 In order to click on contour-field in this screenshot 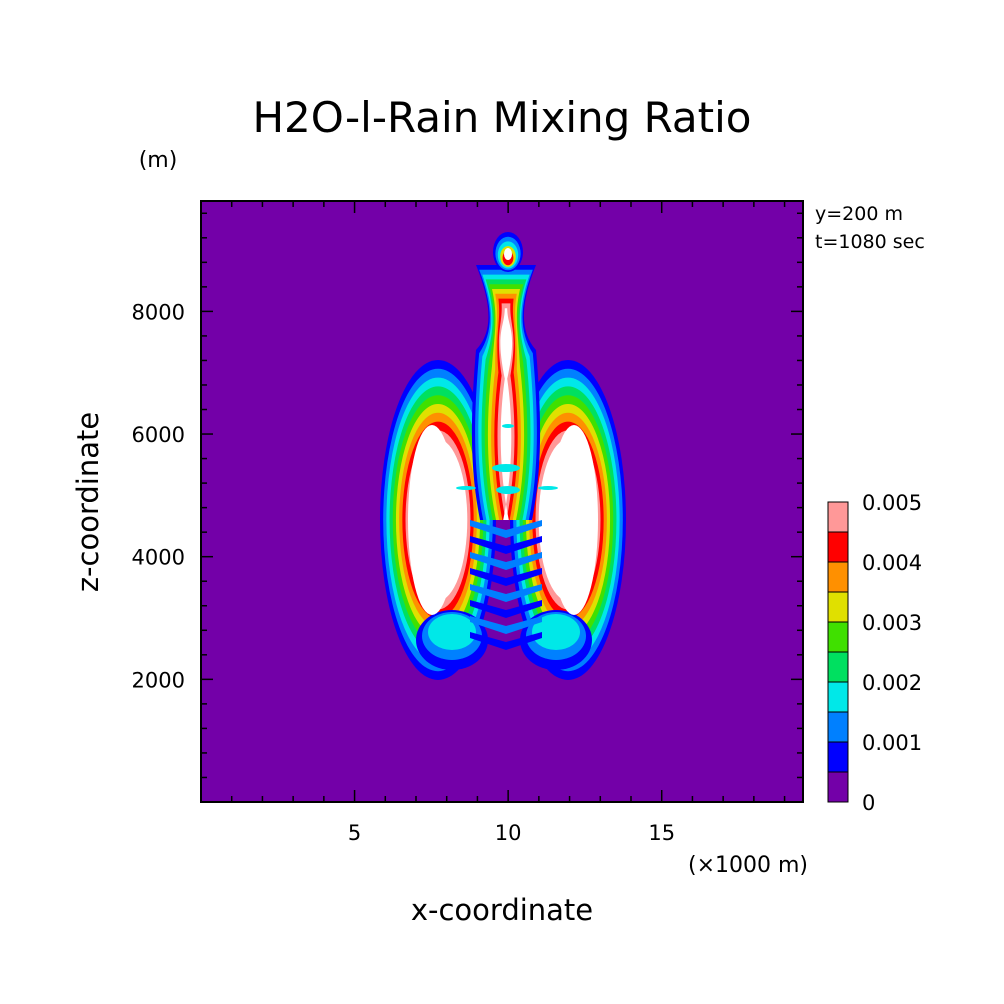, I will do `click(503, 456)`.